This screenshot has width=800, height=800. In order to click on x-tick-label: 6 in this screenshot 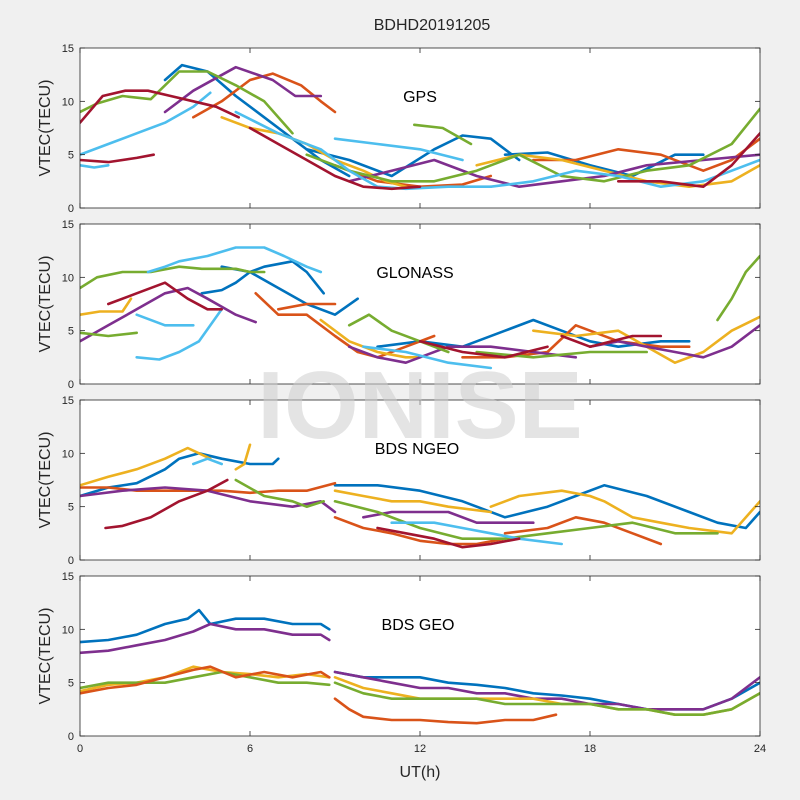, I will do `click(250, 749)`.